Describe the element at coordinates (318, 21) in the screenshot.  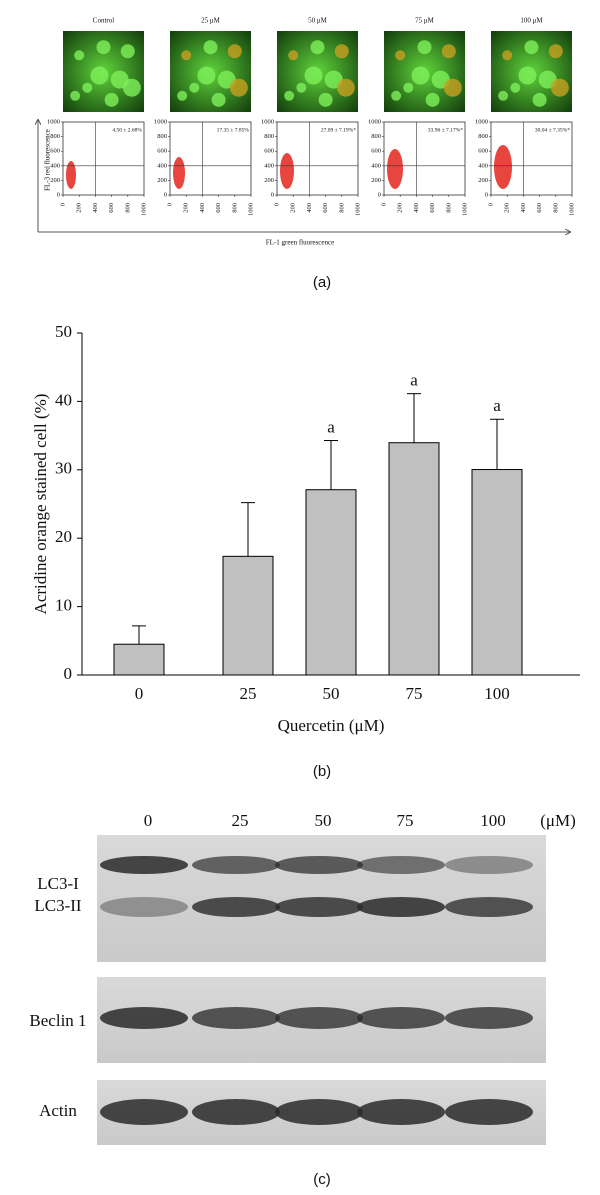
I see `image-label: 50 μM` at that location.